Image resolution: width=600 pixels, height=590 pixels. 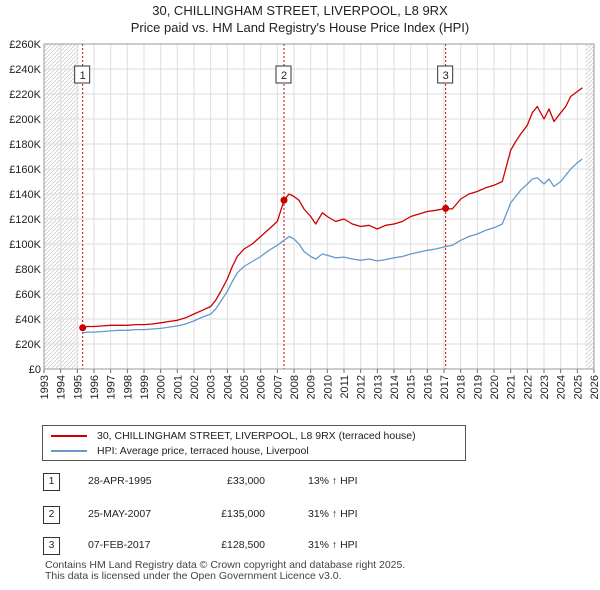 I want to click on x-tick-label: 1994, so click(x=62, y=387).